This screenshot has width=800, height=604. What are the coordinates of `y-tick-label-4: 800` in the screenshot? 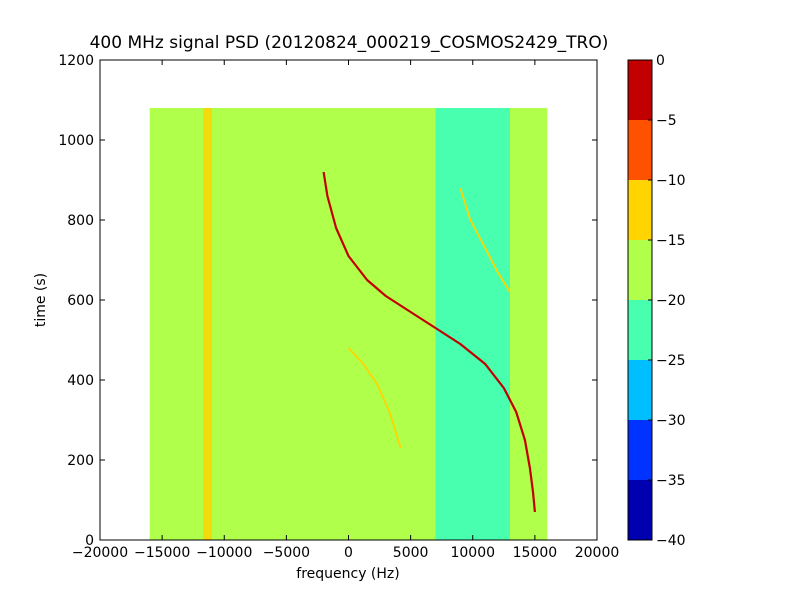 It's located at (80, 221).